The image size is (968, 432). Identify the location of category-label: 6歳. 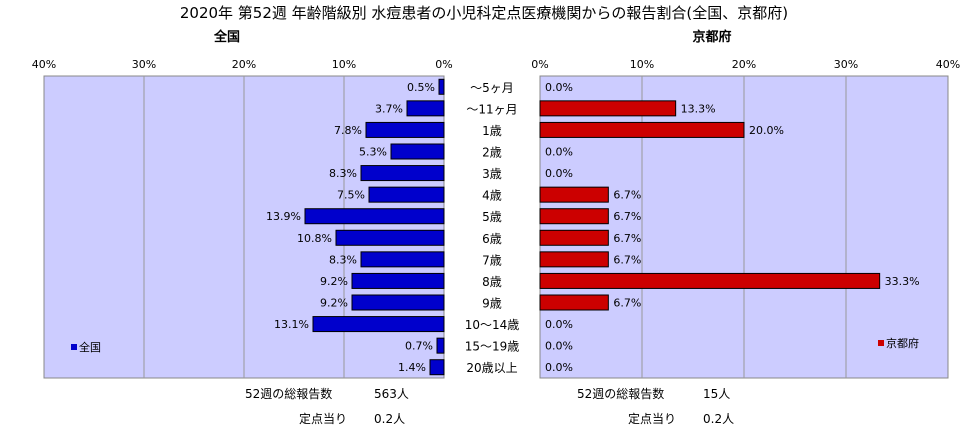
(492, 239).